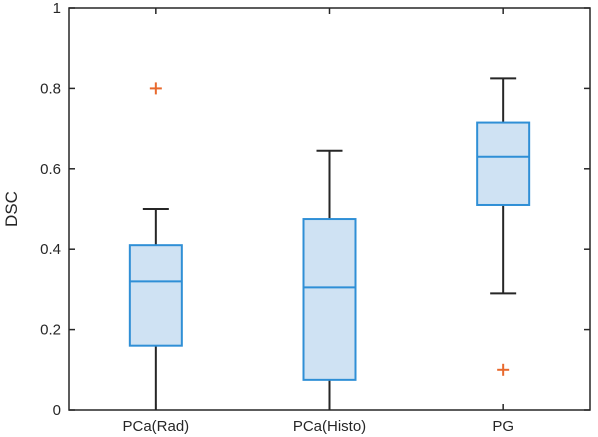 This screenshot has width=598, height=437. Describe the element at coordinates (50, 88) in the screenshot. I see `y-tick-label: 0.8` at that location.